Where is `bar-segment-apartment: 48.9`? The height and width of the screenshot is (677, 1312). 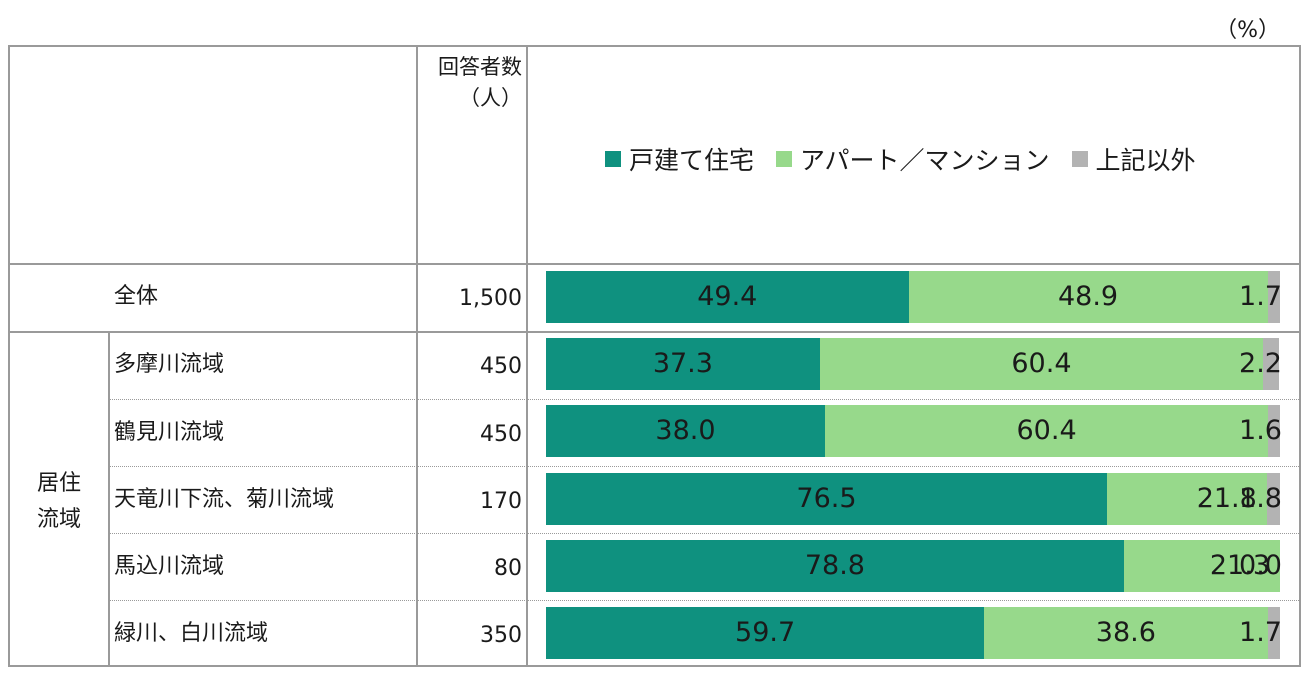 bar-segment-apartment: 48.9 is located at coordinates (1088, 297).